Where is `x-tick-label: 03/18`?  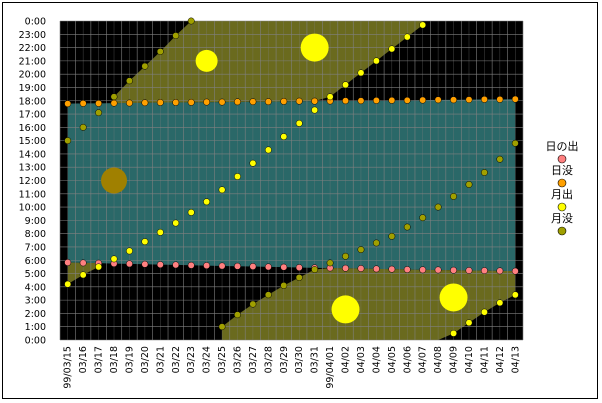
x-tick-label: 03/18 is located at coordinates (114, 359).